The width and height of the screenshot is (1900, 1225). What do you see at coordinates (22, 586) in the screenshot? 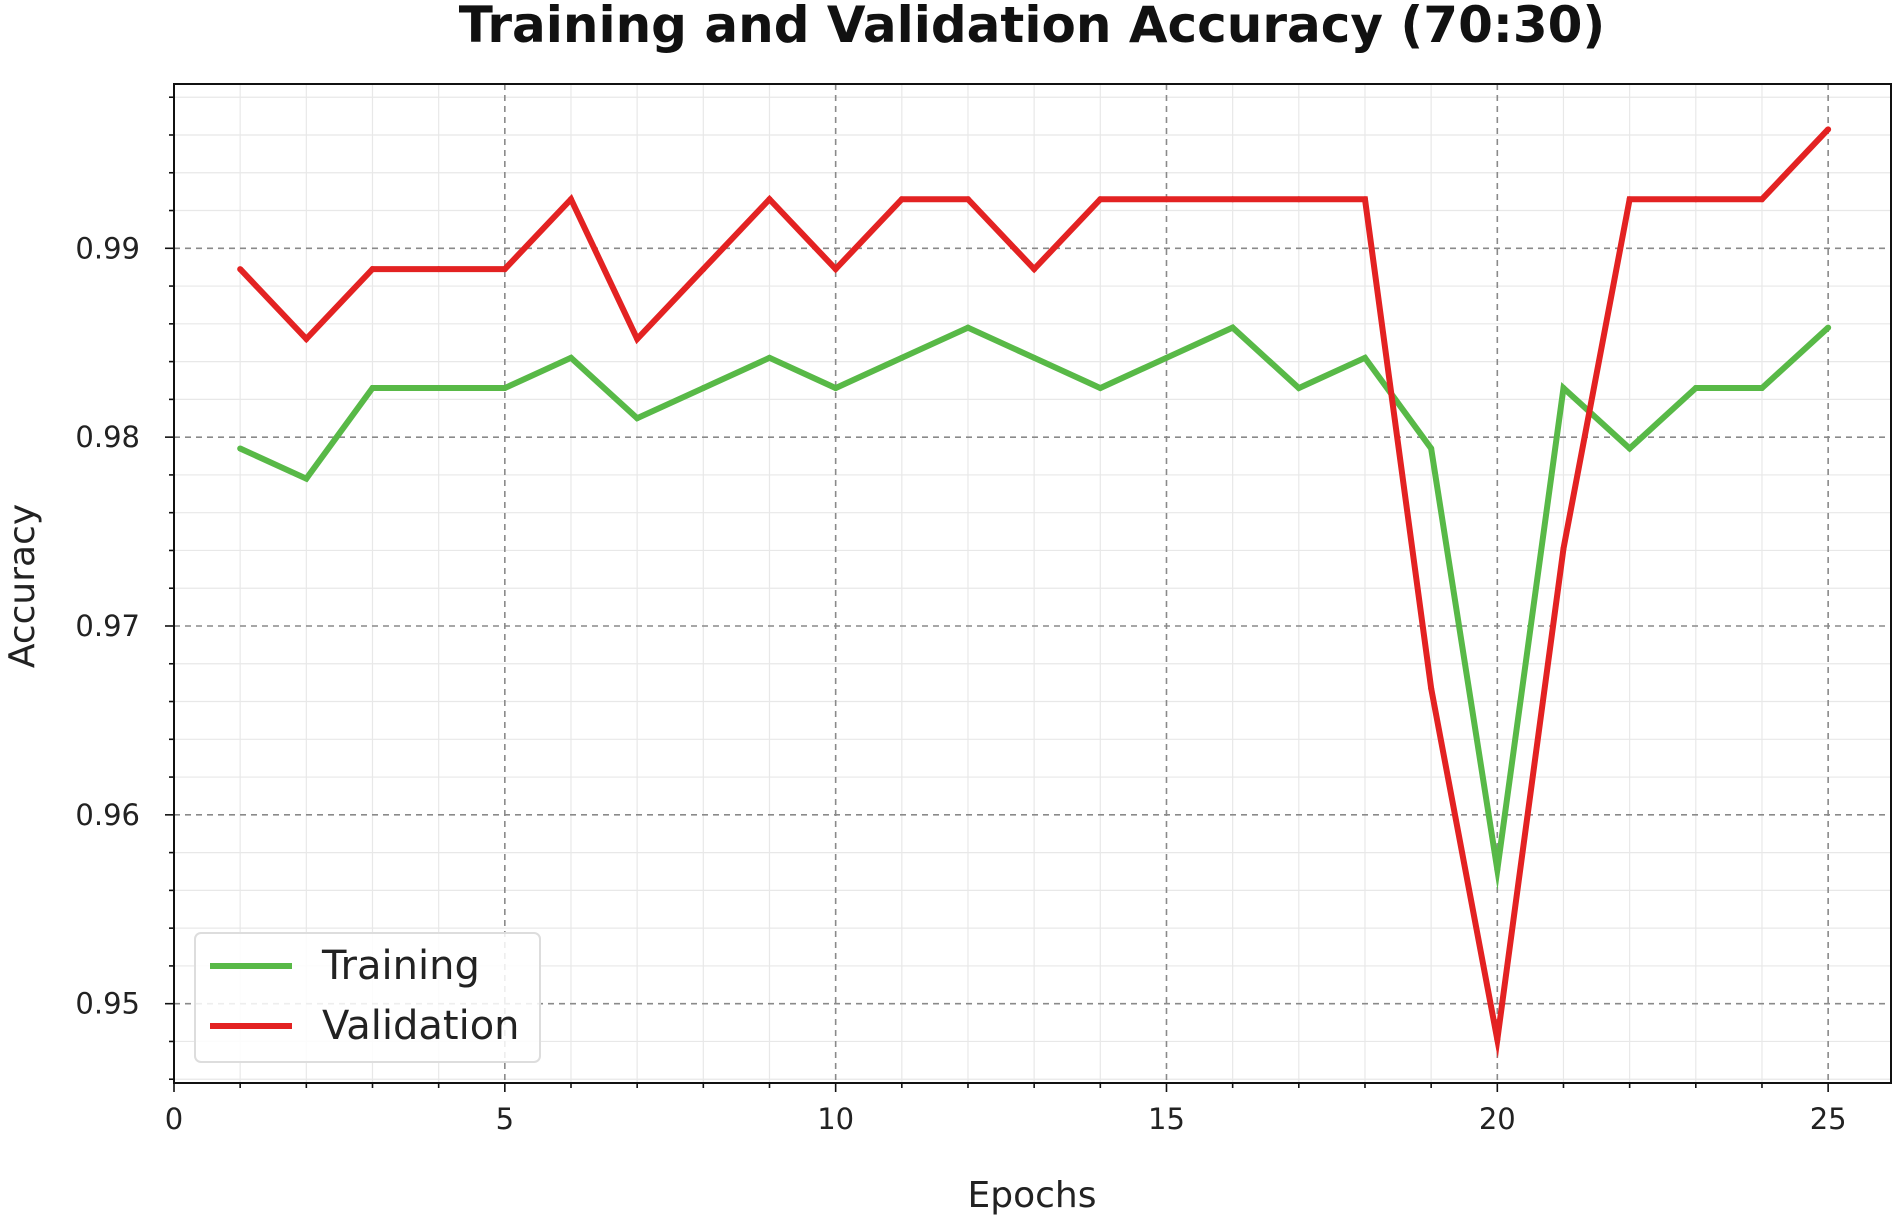
I see `y-axis-label: Accuracy` at bounding box center [22, 586].